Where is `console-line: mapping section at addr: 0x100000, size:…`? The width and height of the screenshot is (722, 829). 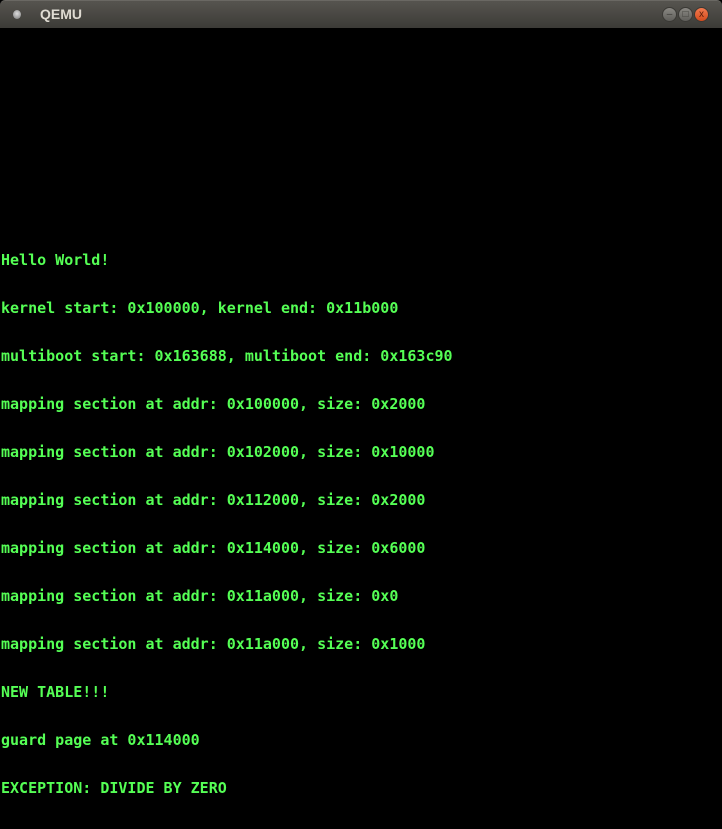 console-line: mapping section at addr: 0x100000, size:… is located at coordinates (213, 404).